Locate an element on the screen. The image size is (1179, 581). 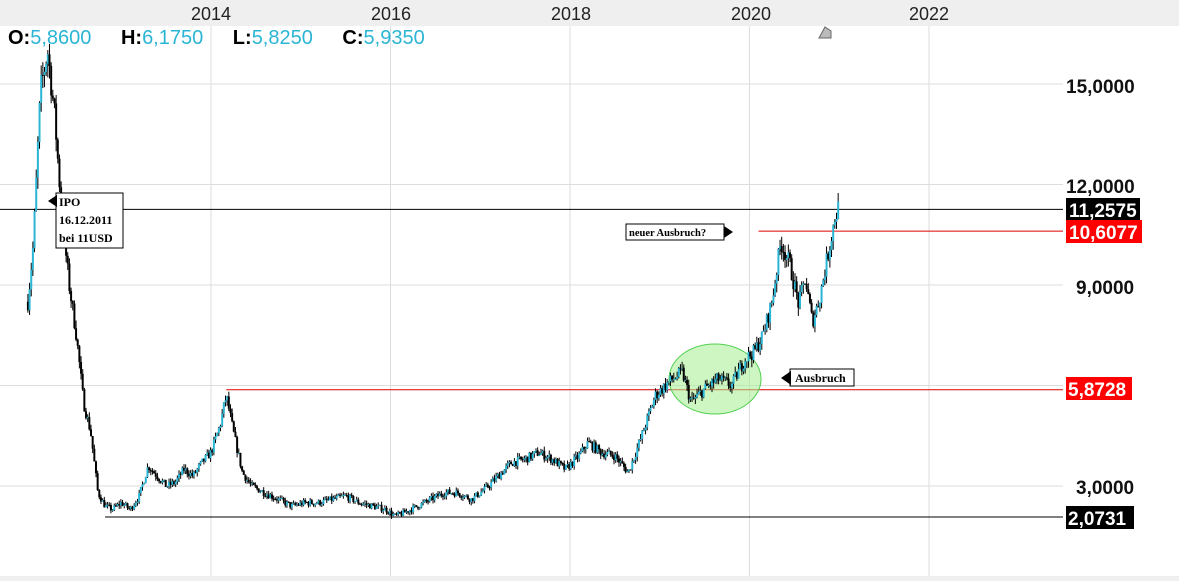
price-tag-2-0731: 2,0731 is located at coordinates (1100, 518).